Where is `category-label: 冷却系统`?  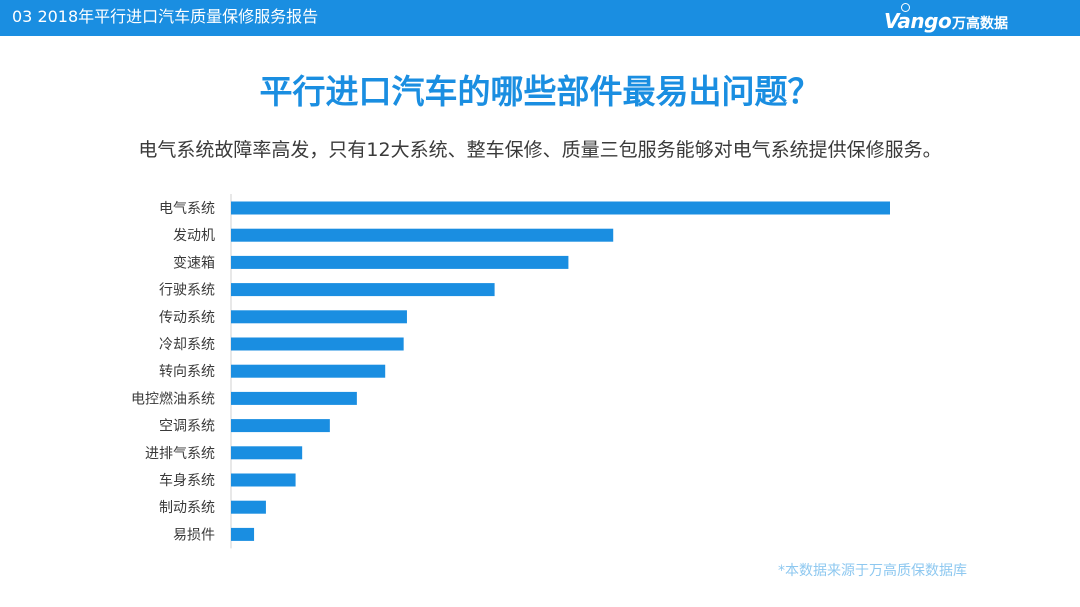
category-label: 冷却系统 is located at coordinates (187, 345).